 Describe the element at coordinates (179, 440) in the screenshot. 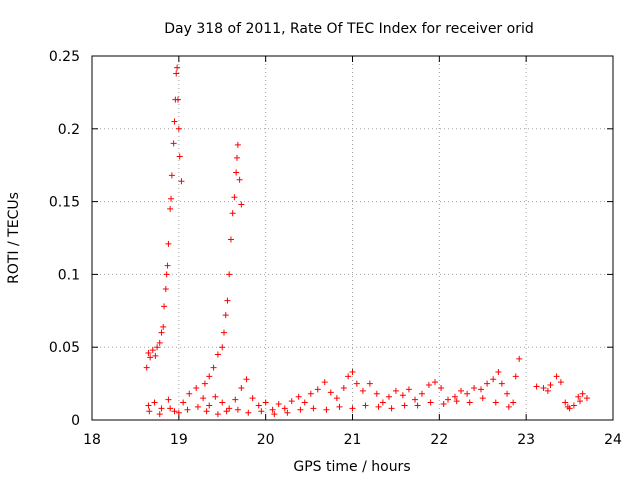

I see `x-tick-label: 19` at that location.